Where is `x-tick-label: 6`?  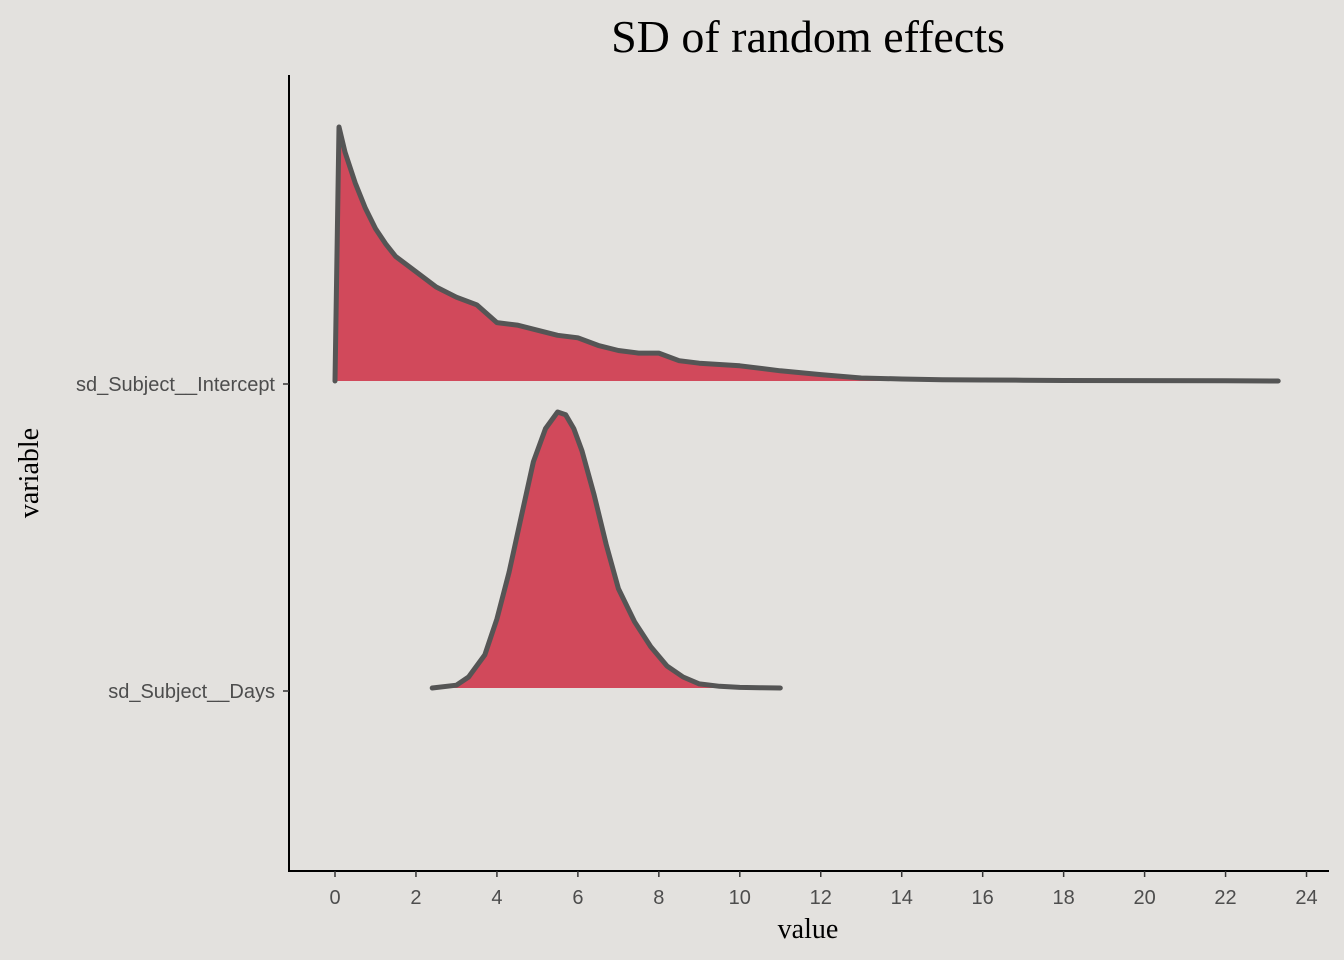
x-tick-label: 6 is located at coordinates (577, 898).